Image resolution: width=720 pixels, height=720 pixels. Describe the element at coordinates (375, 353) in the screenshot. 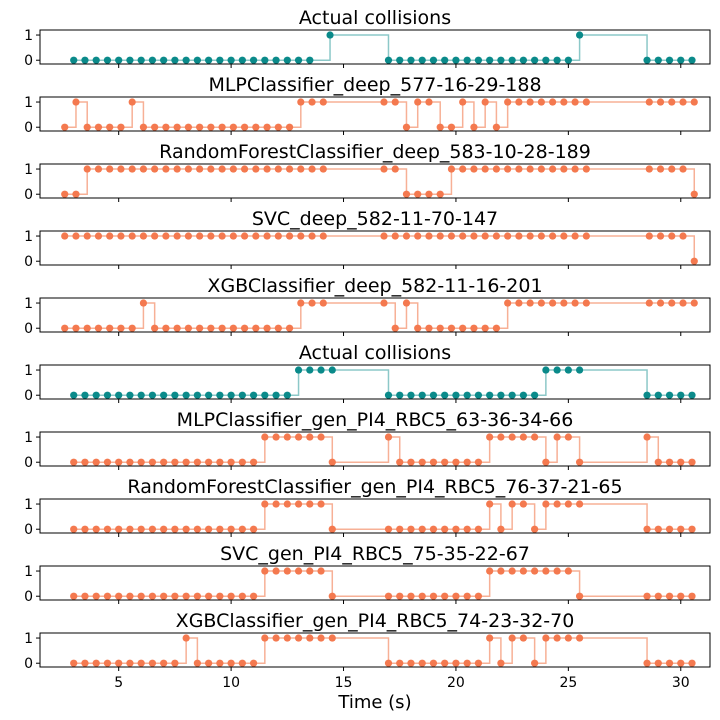

I see `panel-title: Actual collisions` at that location.